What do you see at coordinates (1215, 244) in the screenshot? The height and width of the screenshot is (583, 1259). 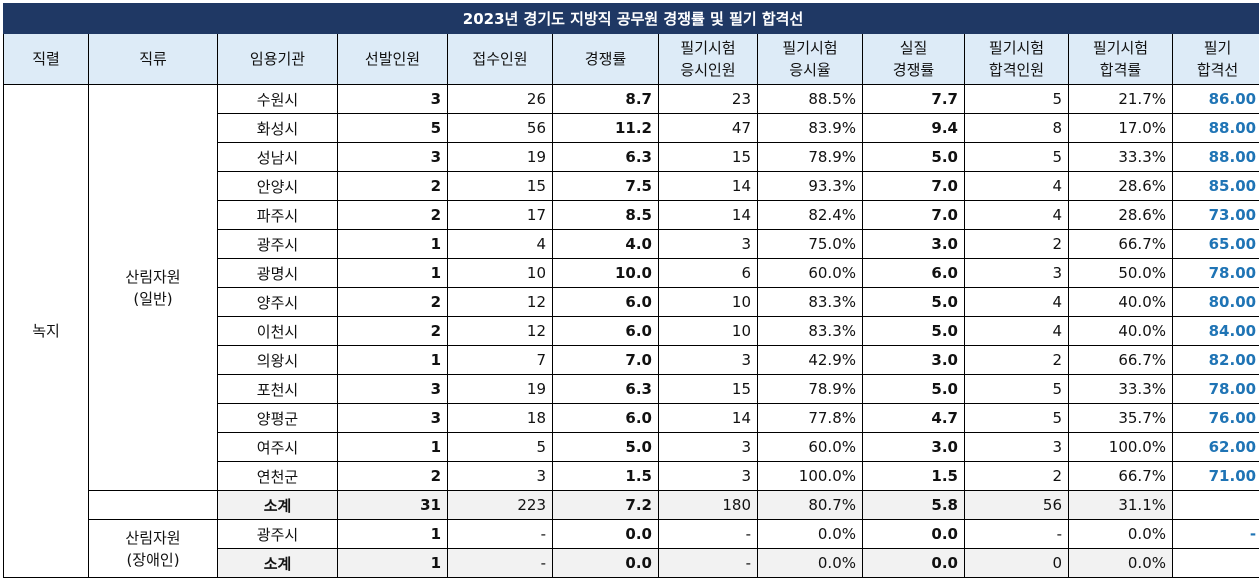 I see `table-cell: 65.00` at bounding box center [1215, 244].